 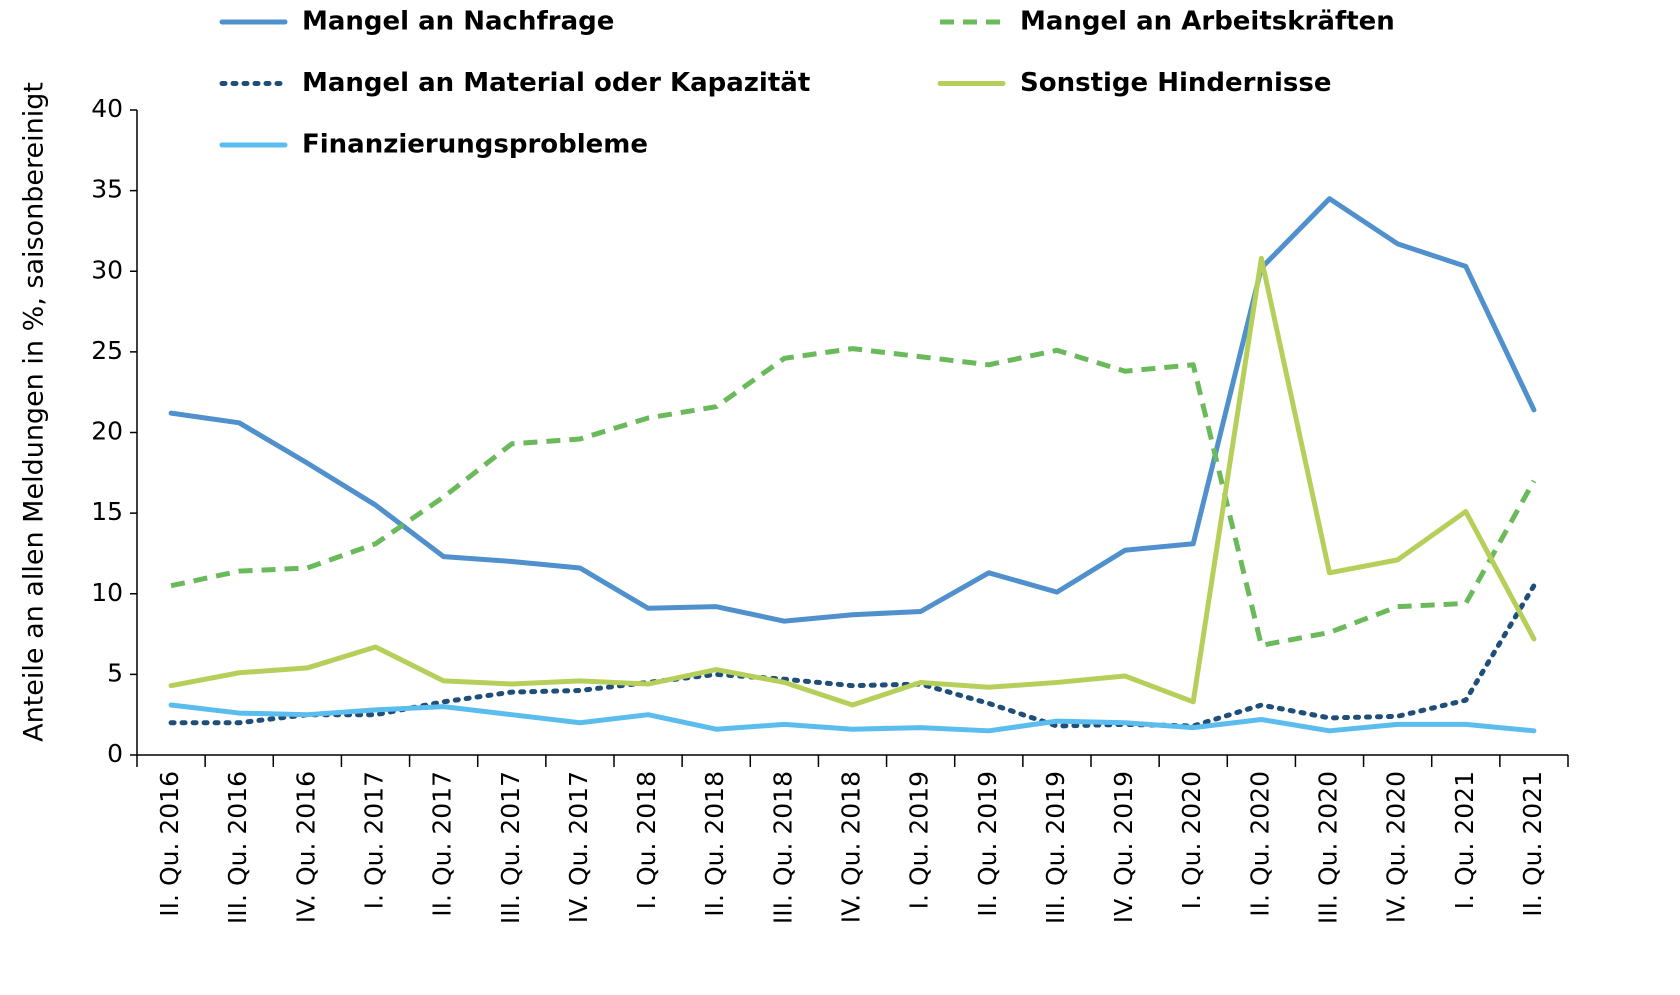 I want to click on x-tick-label: I. Qu. 2021, so click(x=1464, y=840).